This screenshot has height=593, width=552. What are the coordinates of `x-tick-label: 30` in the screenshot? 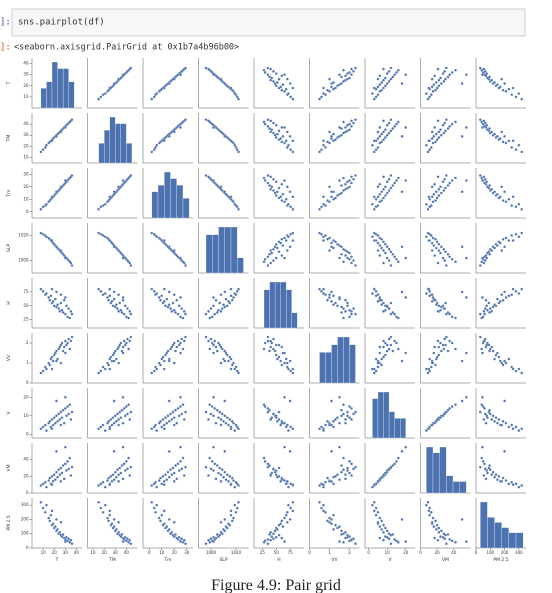 It's located at (187, 552).